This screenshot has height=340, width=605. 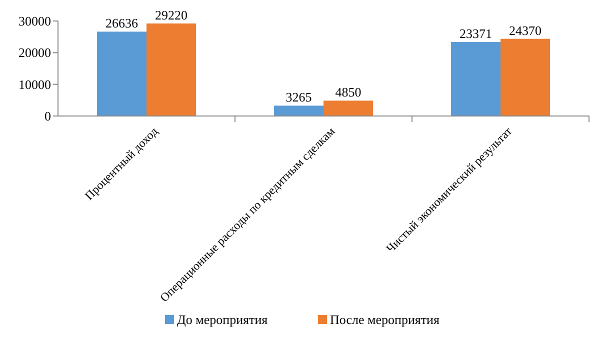 What do you see at coordinates (34, 84) in the screenshot?
I see `y-tick-label: 10000` at bounding box center [34, 84].